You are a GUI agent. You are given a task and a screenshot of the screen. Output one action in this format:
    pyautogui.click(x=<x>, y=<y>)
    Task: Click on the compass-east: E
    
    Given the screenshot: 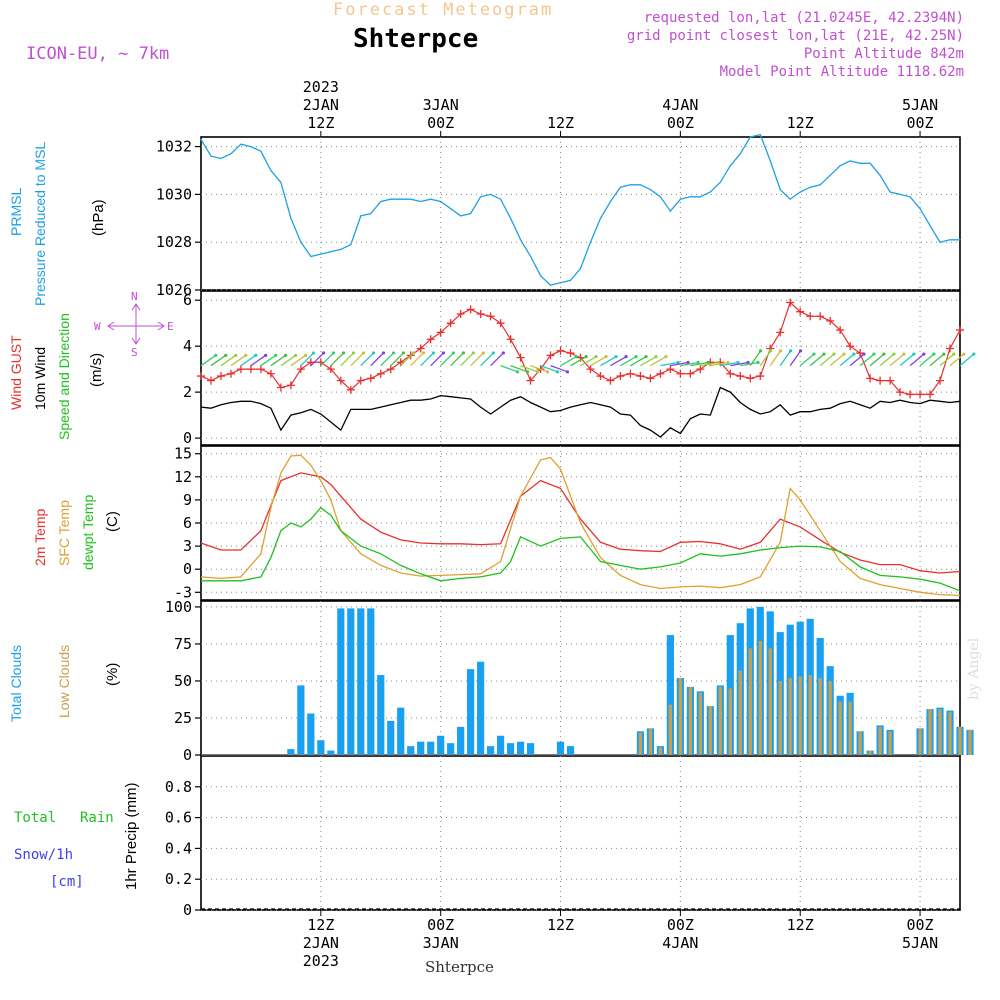 What is the action you would take?
    pyautogui.click(x=170, y=326)
    